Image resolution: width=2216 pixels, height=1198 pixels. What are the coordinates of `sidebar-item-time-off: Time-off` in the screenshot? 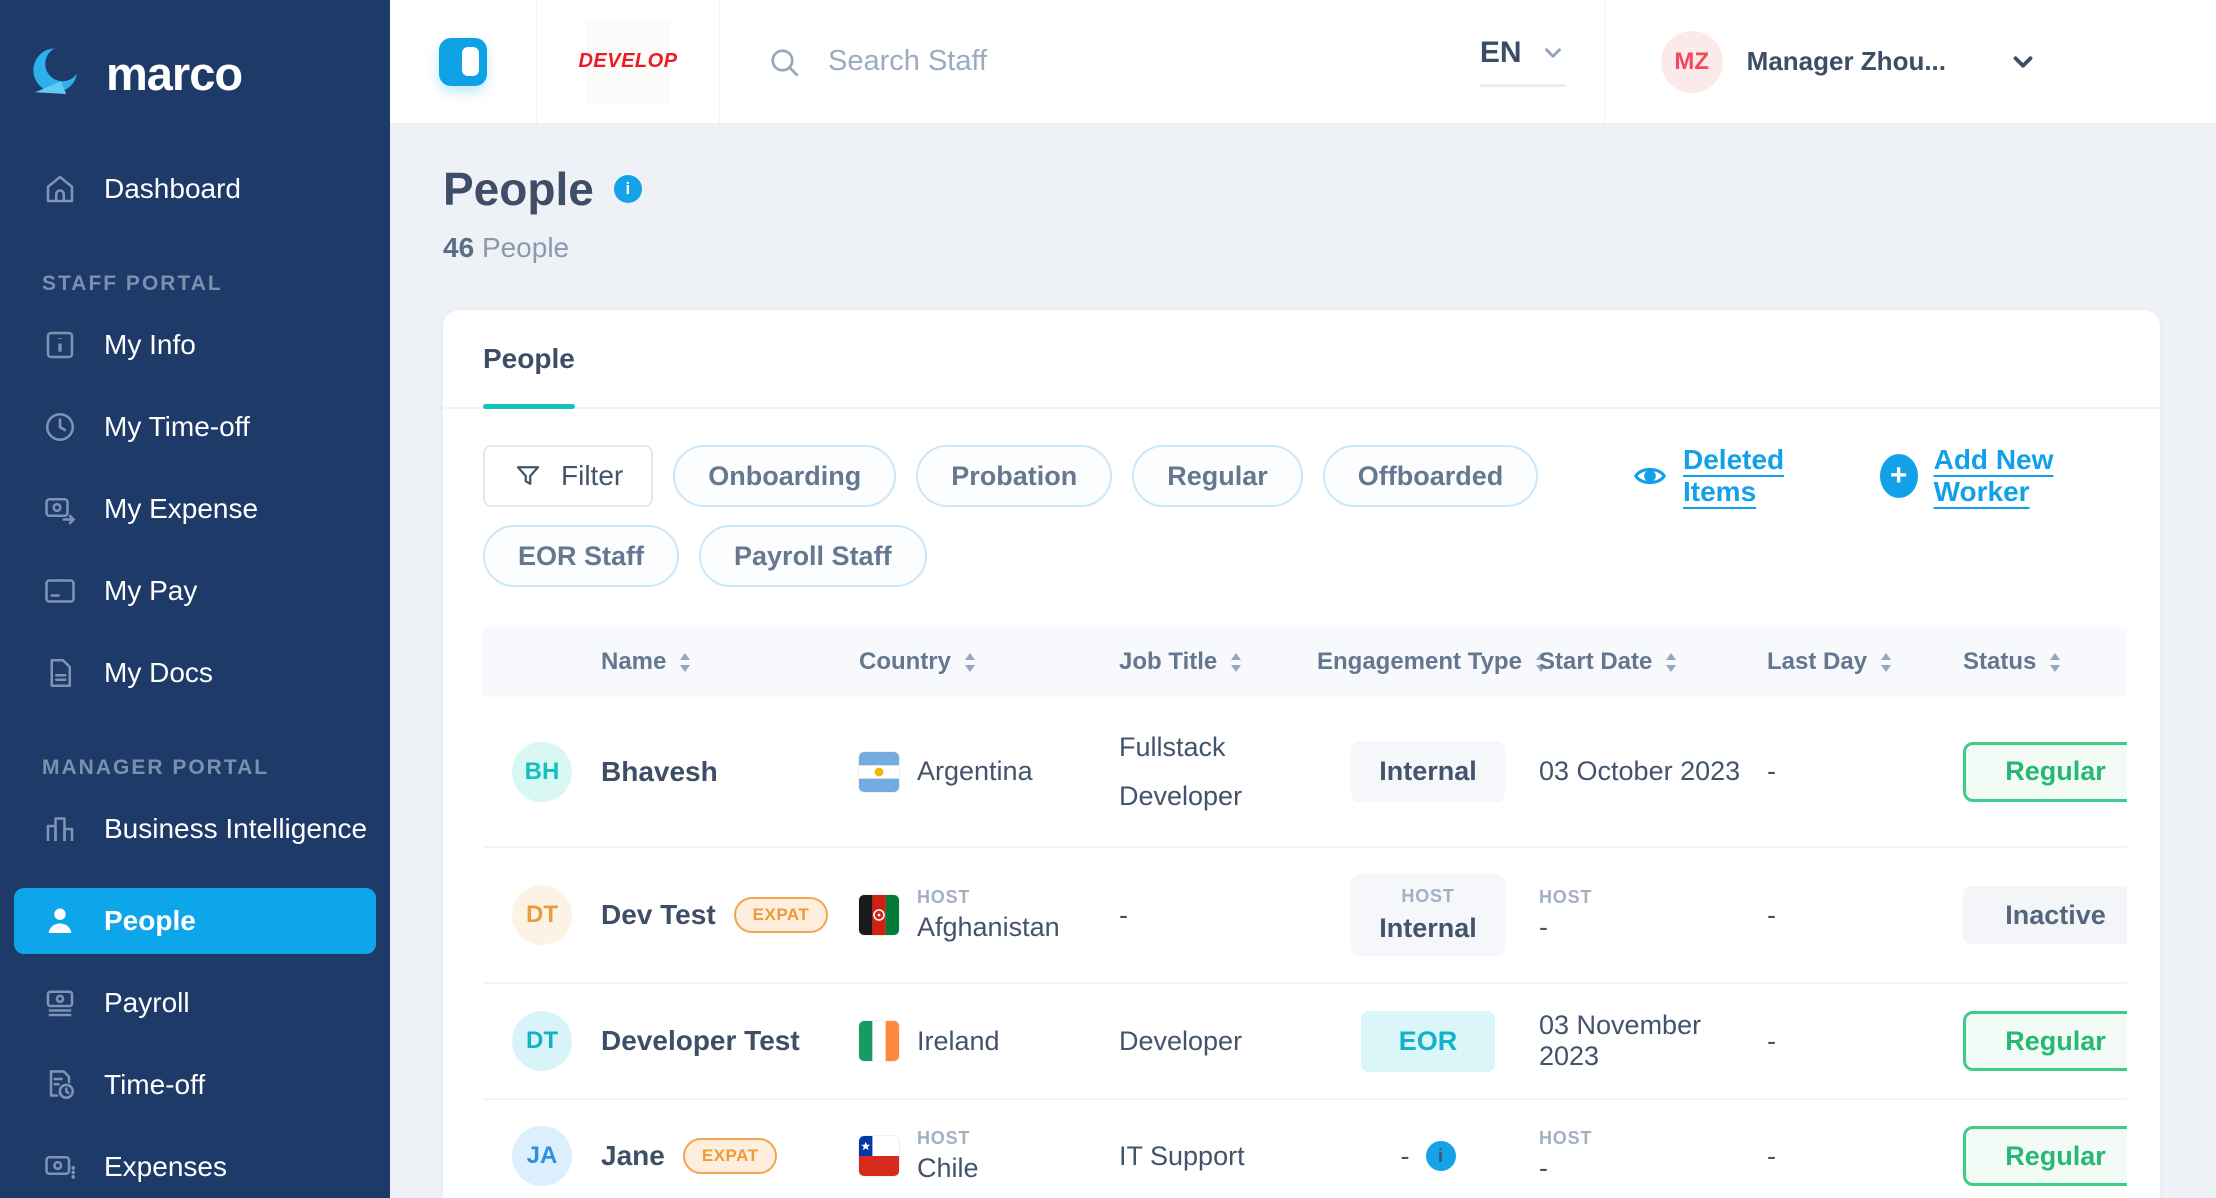 It's located at (188, 1085).